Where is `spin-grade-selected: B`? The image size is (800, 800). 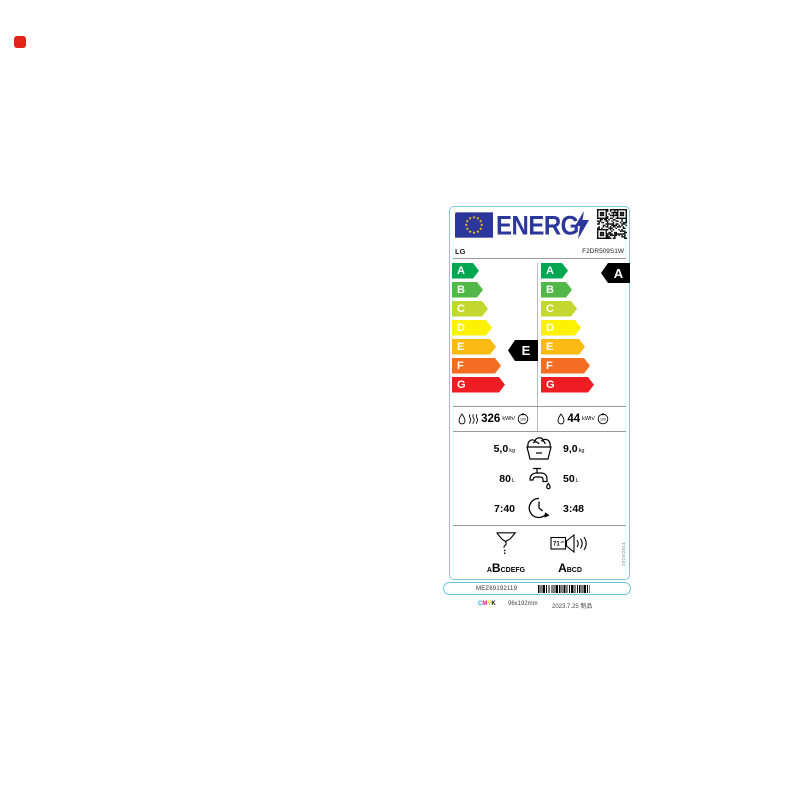
spin-grade-selected: B is located at coordinates (496, 568).